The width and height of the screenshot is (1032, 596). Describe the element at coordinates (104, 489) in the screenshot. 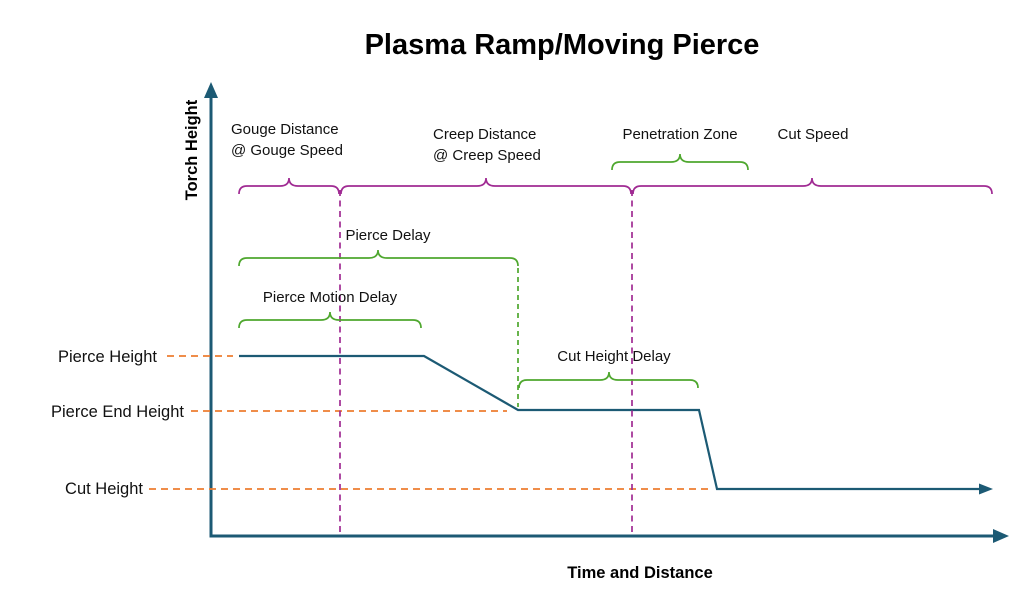

I see `cut-height-label: Cut Height` at that location.